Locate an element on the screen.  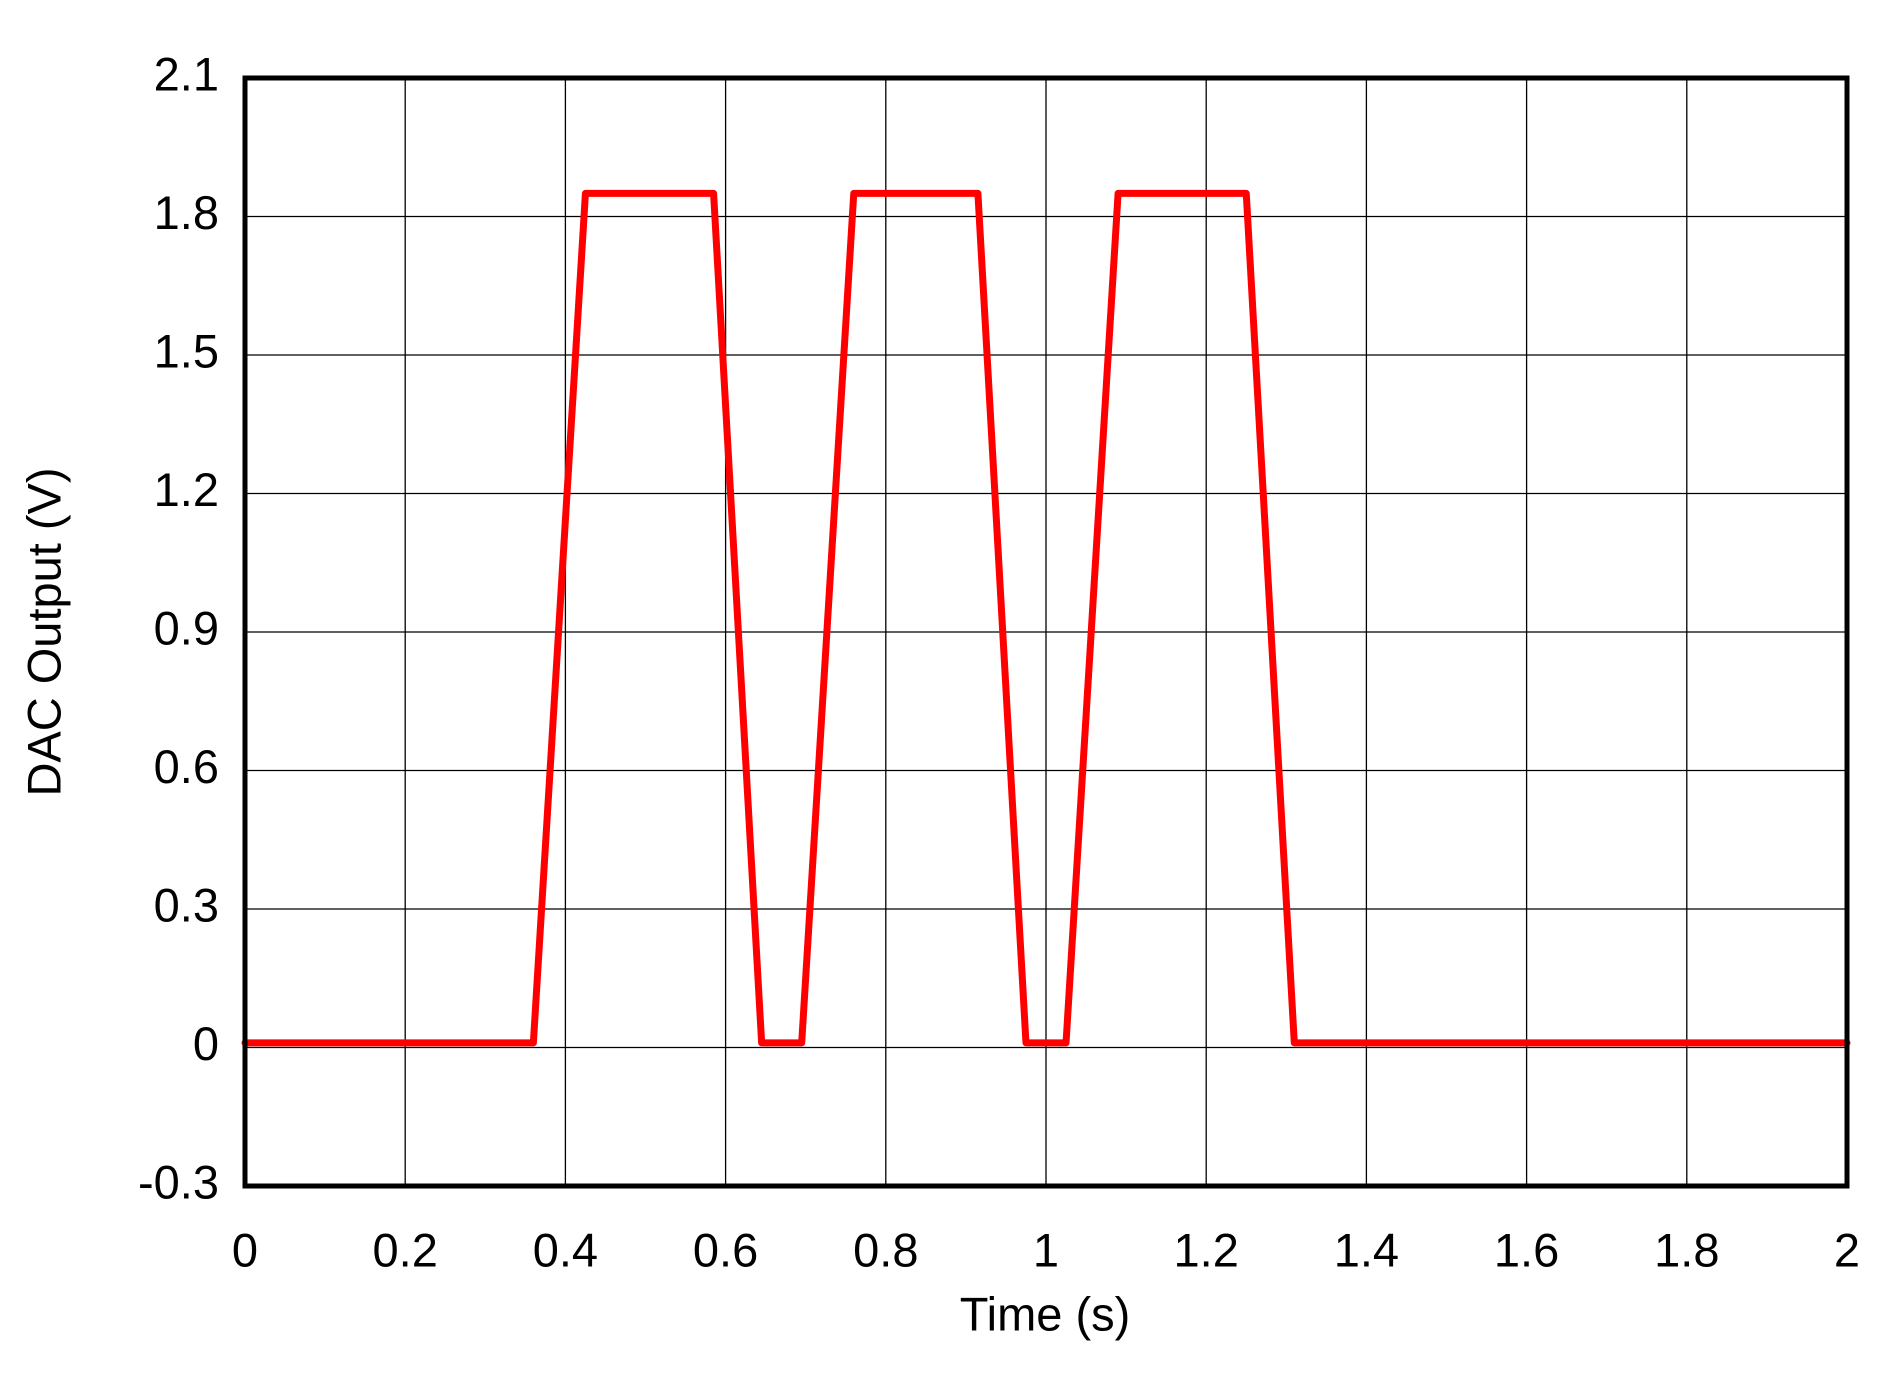
y-tick-label: 0.9 is located at coordinates (186, 627).